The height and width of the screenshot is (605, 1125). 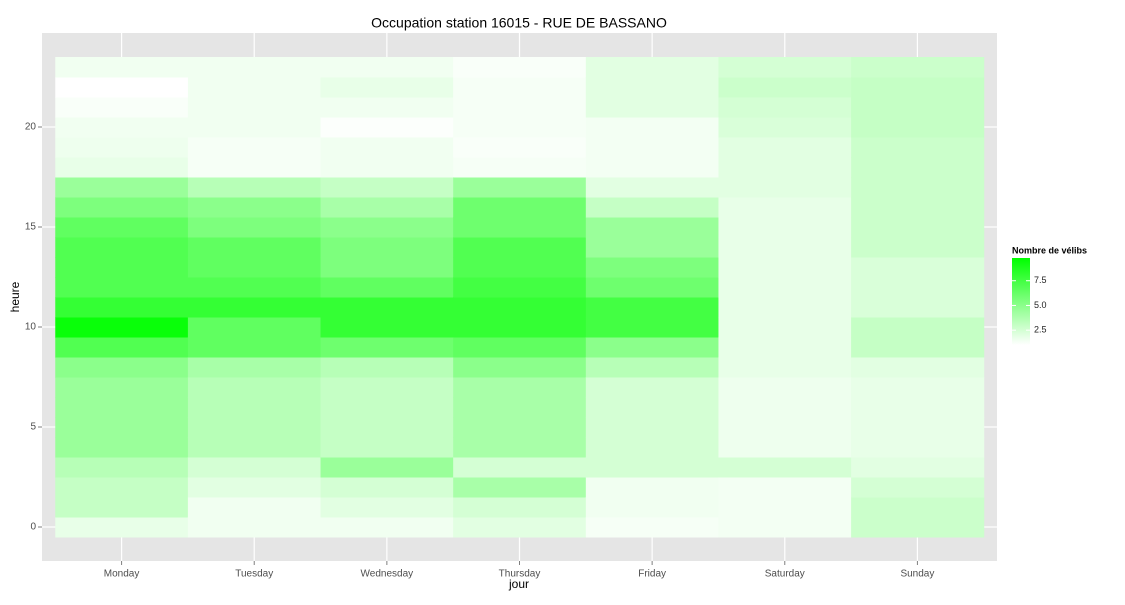 What do you see at coordinates (122, 574) in the screenshot?
I see `x-tick-label: Monday` at bounding box center [122, 574].